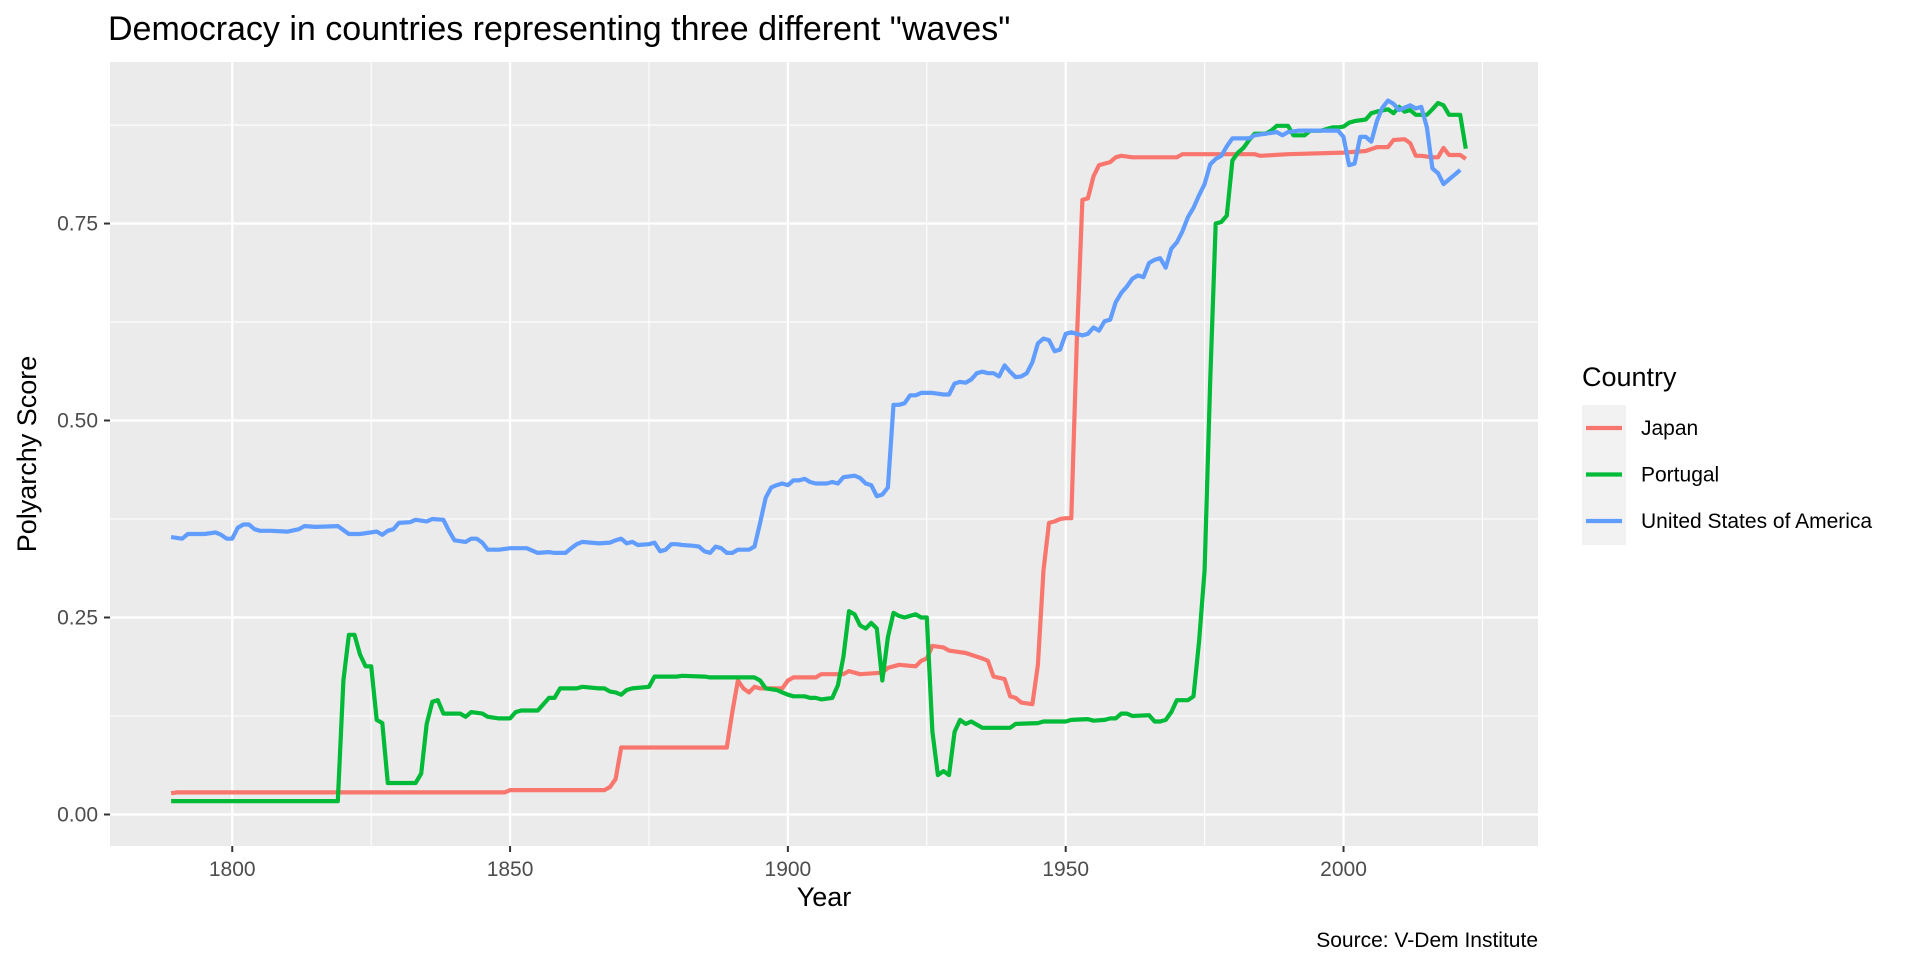 This screenshot has height=960, width=1920. What do you see at coordinates (77, 224) in the screenshot?
I see `y-tick-label: 0.75` at bounding box center [77, 224].